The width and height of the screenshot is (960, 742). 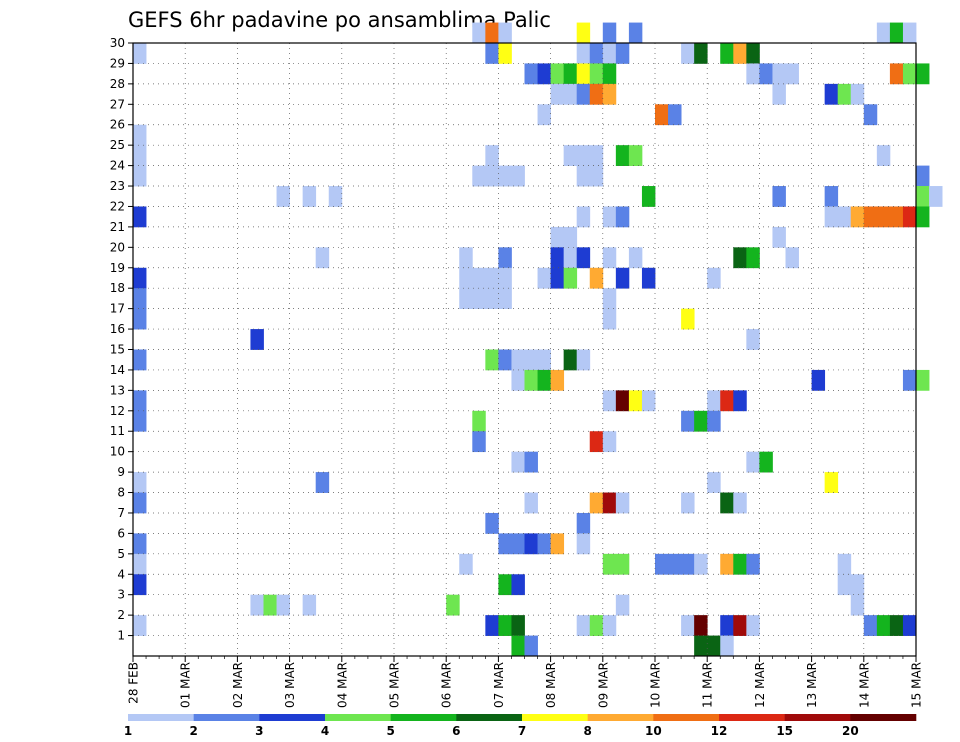 I want to click on y-tick-label: 30, so click(x=117, y=43).